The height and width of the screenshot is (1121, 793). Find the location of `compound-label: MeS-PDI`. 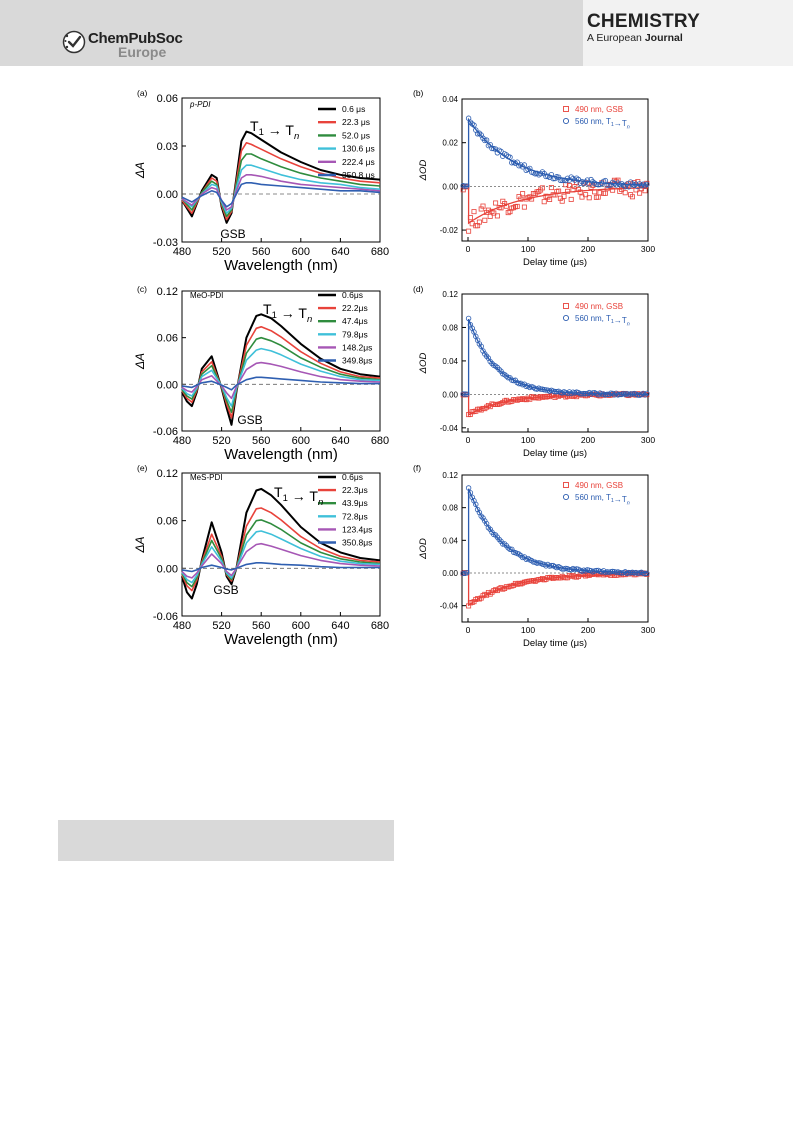

compound-label: MeS-PDI is located at coordinates (206, 477).